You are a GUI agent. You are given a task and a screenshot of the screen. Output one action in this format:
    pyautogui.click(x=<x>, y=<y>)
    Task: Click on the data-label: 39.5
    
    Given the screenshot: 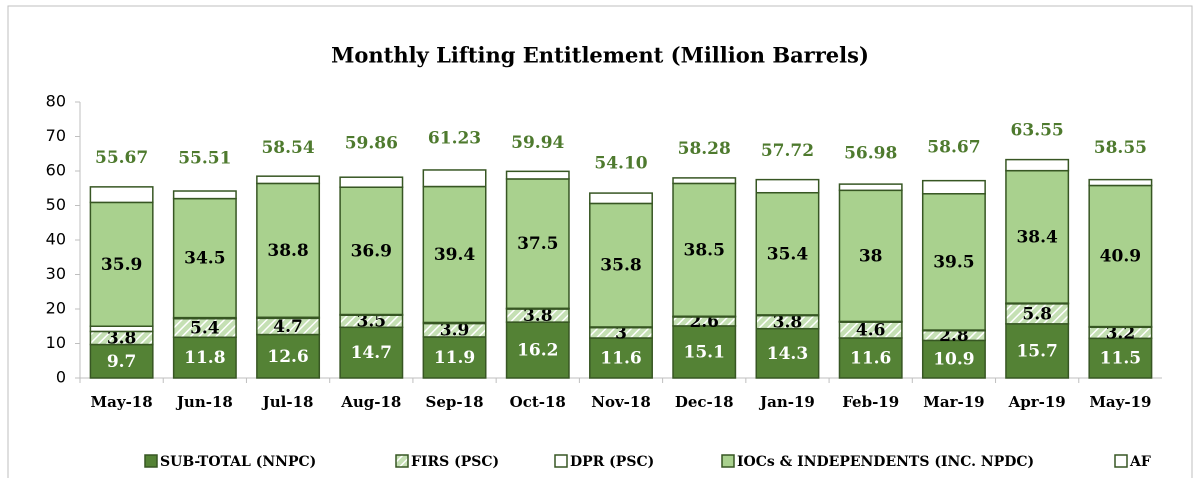 What is the action you would take?
    pyautogui.click(x=953, y=262)
    